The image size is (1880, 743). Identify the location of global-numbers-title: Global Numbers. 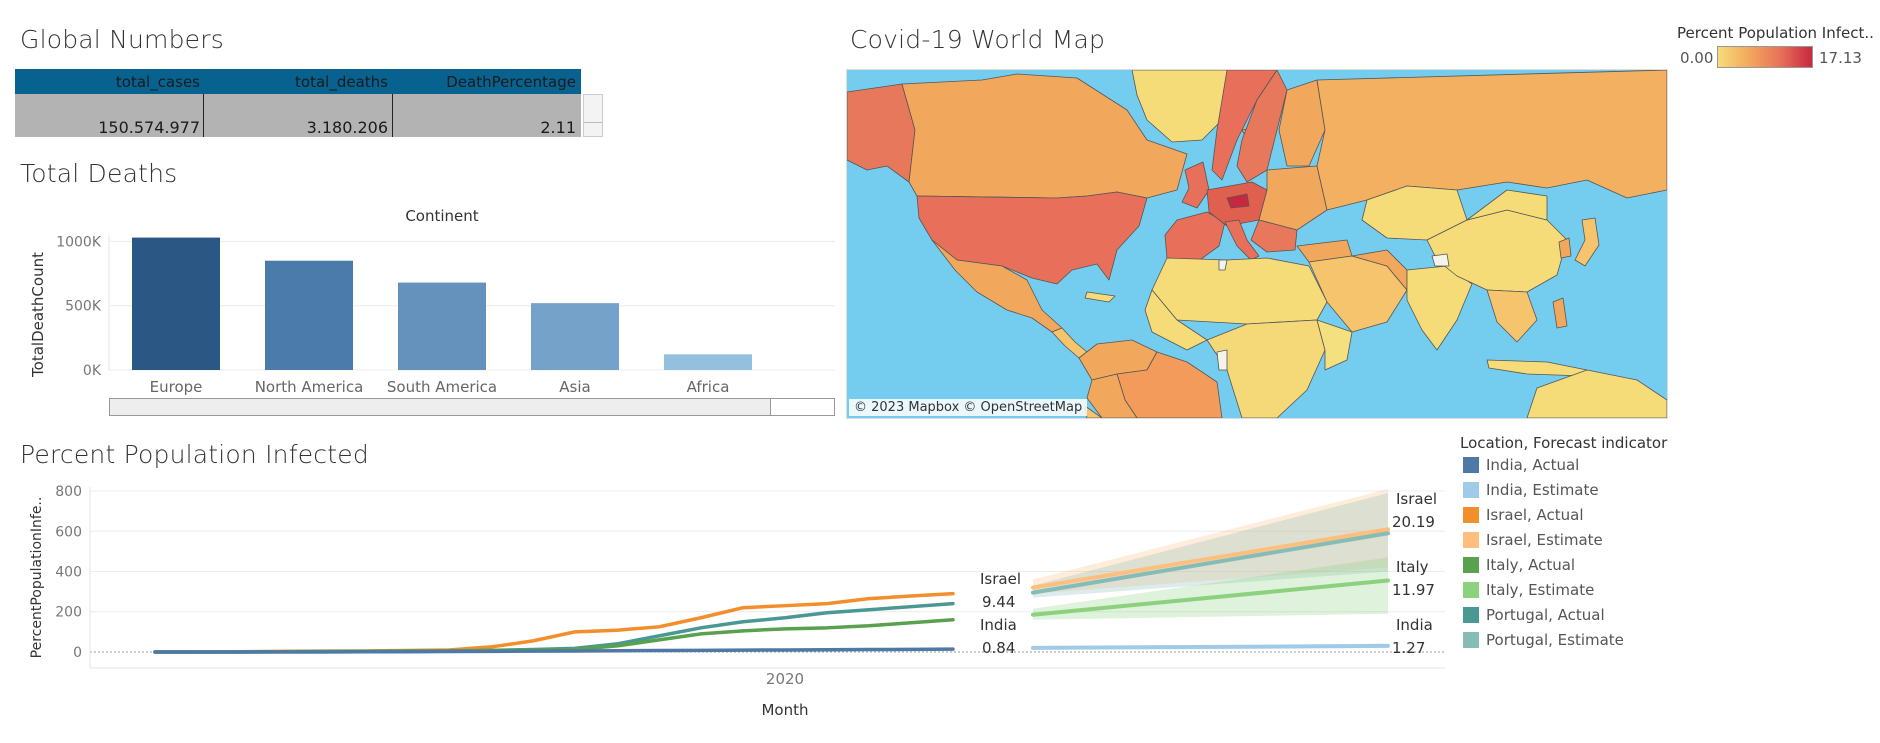
(122, 39).